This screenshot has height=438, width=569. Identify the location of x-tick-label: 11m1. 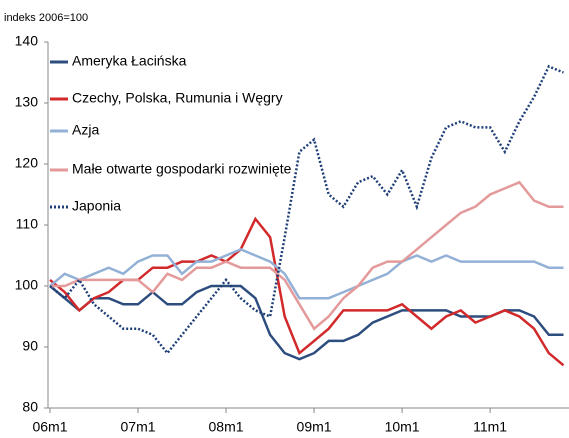
(490, 427).